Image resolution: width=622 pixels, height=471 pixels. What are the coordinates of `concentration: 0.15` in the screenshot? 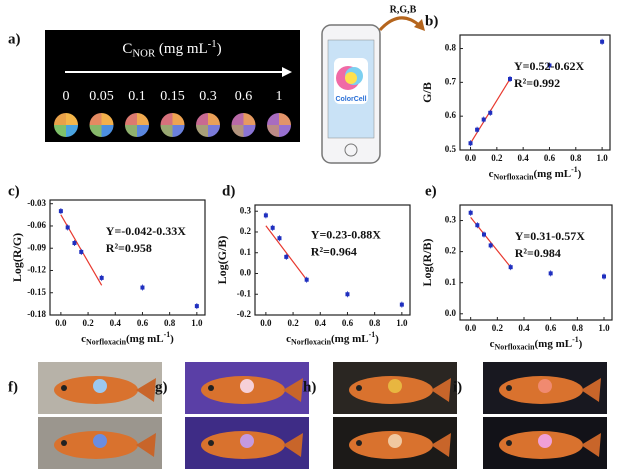 It's located at (172, 96).